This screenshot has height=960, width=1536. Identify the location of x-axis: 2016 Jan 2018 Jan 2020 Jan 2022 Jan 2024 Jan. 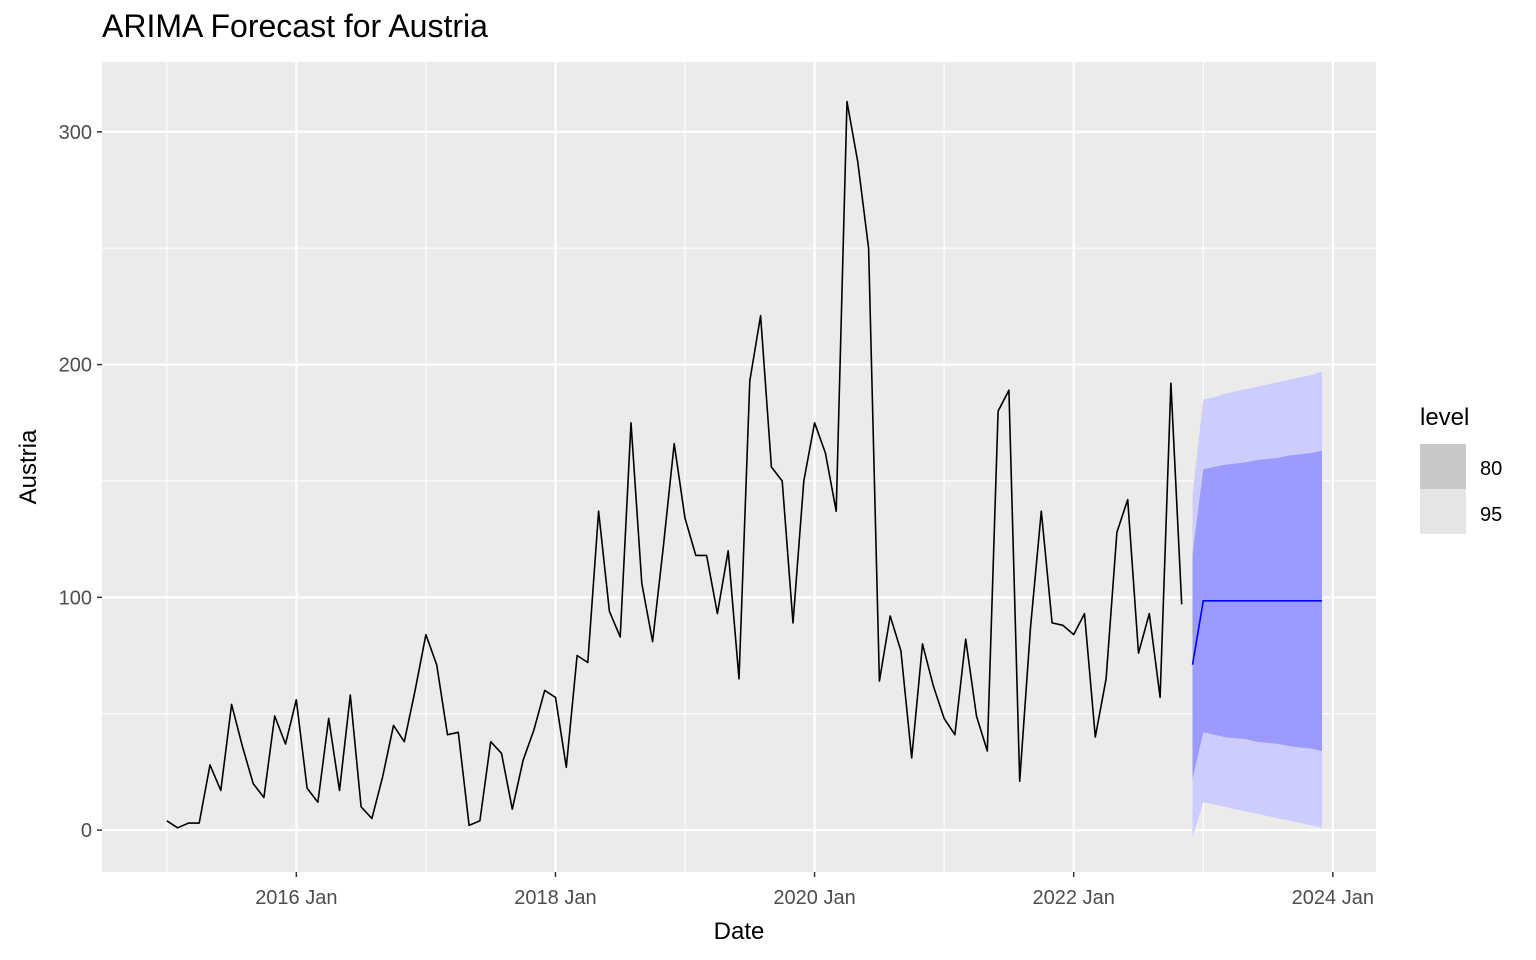
(814, 890).